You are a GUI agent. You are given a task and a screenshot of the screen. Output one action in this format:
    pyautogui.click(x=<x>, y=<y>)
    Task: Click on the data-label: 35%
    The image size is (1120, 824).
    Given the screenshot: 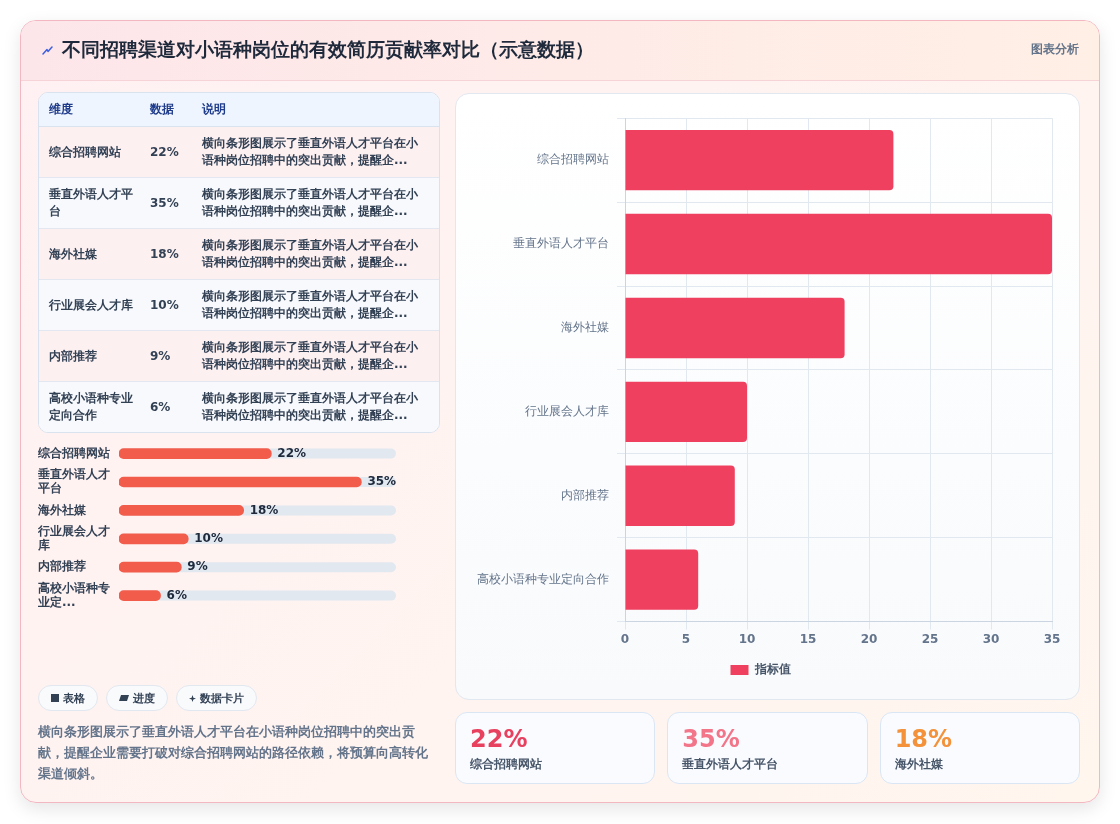 What is the action you would take?
    pyautogui.click(x=382, y=481)
    